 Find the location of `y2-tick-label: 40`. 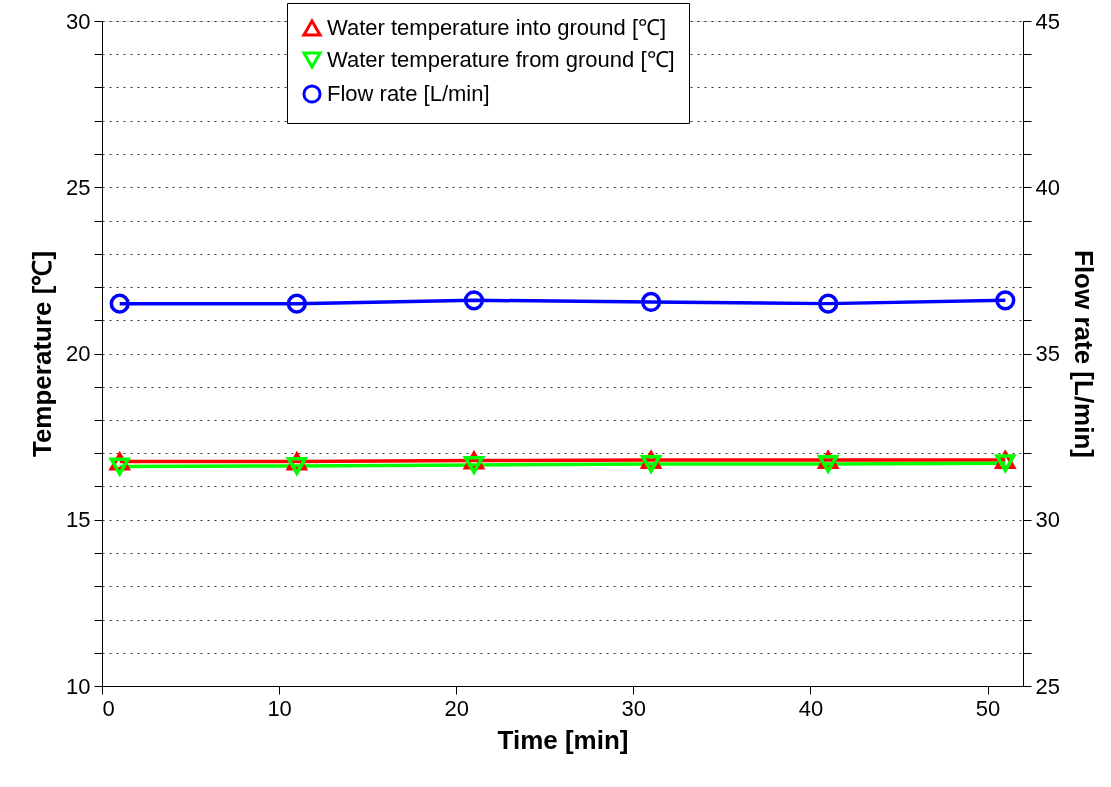

y2-tick-label: 40 is located at coordinates (1047, 187).